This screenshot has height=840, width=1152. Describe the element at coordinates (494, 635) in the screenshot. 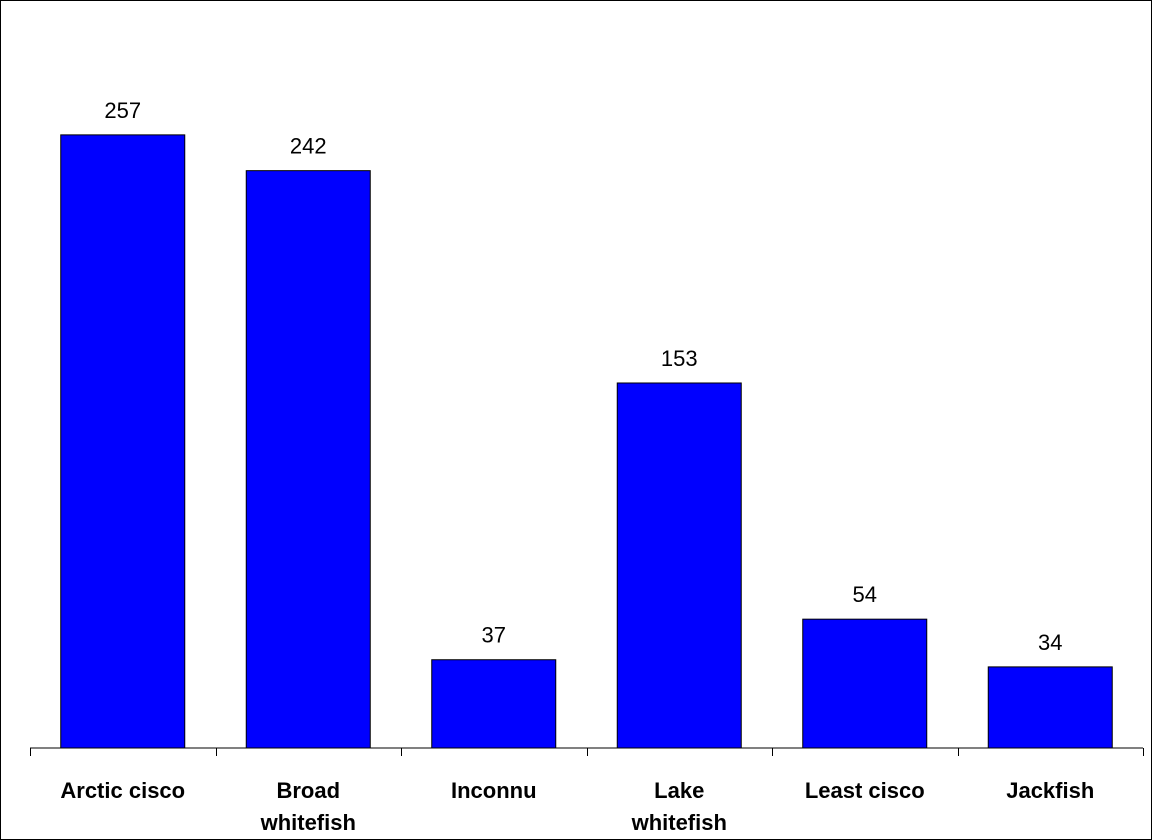

I see `bar-value-label: 37` at that location.